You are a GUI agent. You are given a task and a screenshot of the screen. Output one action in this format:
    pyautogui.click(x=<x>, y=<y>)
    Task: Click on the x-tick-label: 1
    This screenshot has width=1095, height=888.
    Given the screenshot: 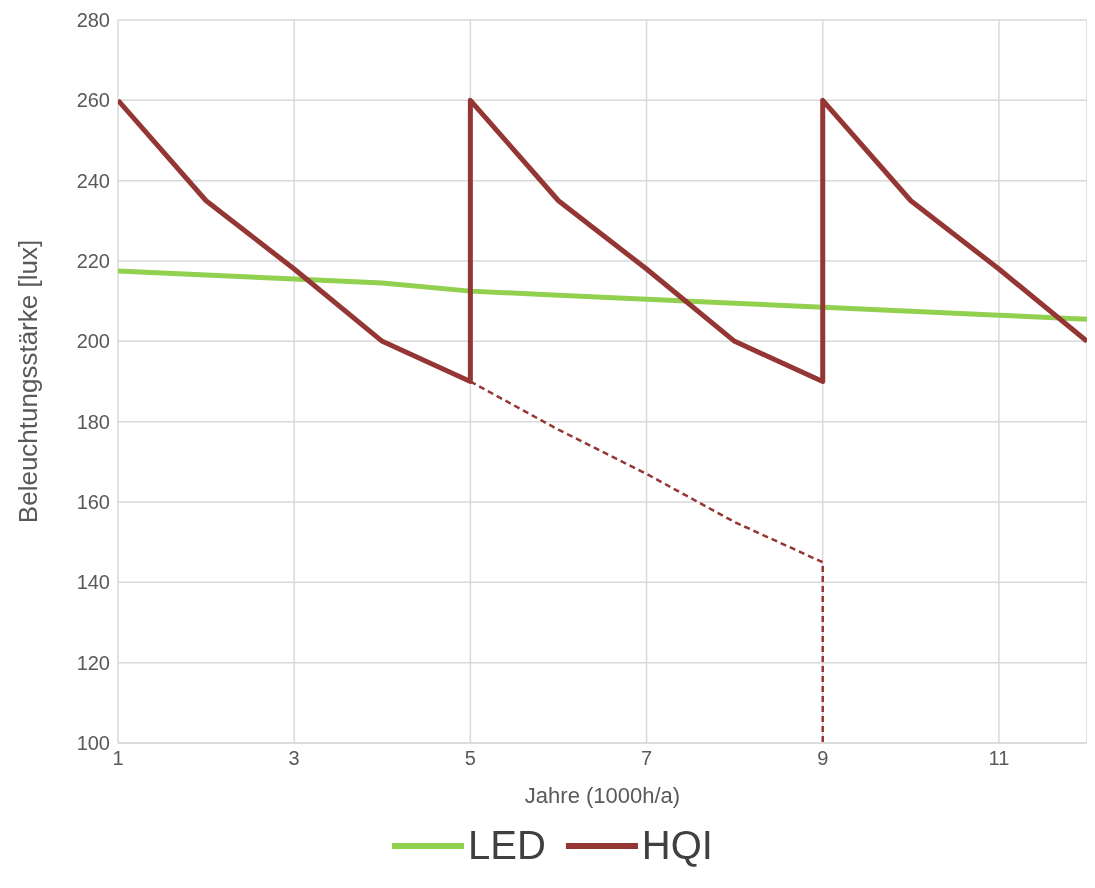 What is the action you would take?
    pyautogui.click(x=118, y=758)
    